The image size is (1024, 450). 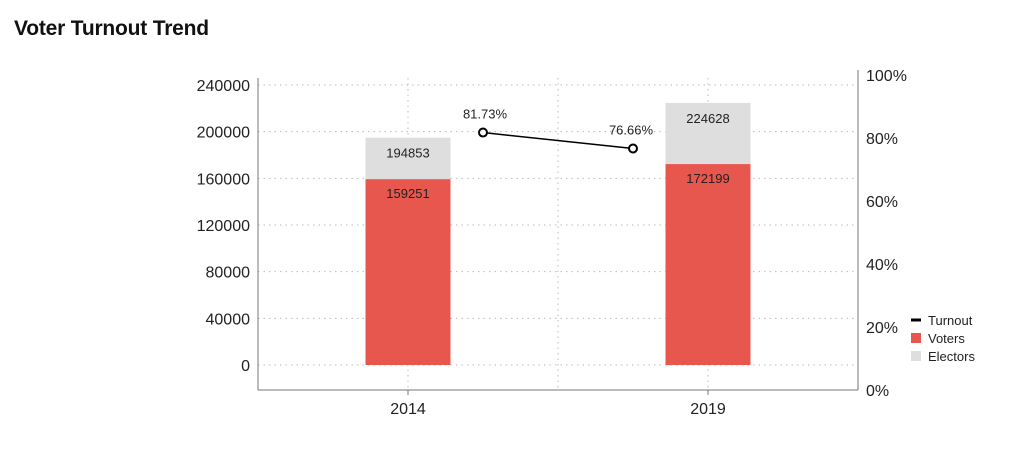 What do you see at coordinates (708, 409) in the screenshot?
I see `x-tick-label: 2019` at bounding box center [708, 409].